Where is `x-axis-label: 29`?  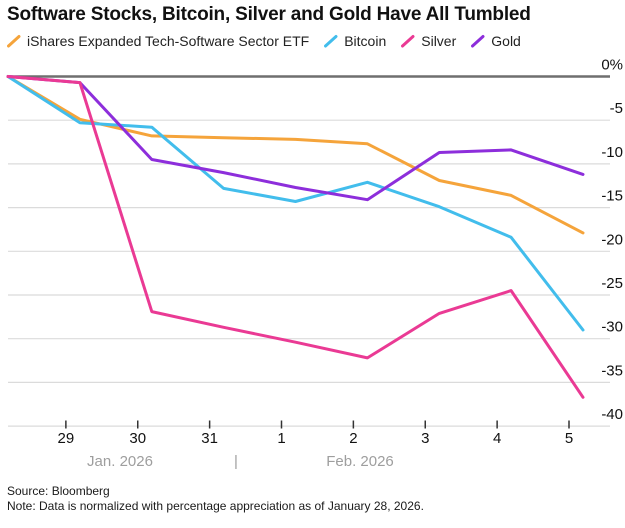
x-axis-label: 29 is located at coordinates (66, 438).